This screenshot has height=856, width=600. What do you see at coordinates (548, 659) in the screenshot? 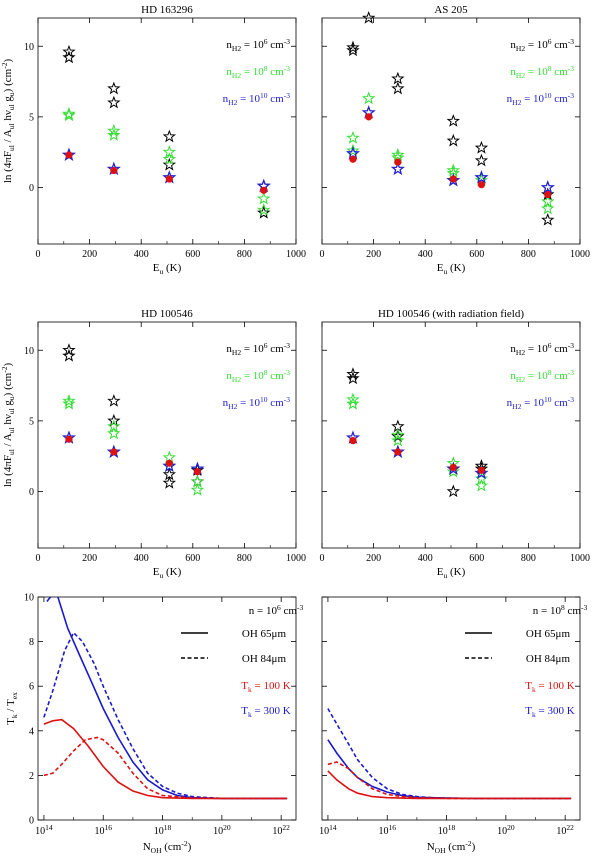
I see `legend-line-label: OH 84μm` at bounding box center [548, 659].